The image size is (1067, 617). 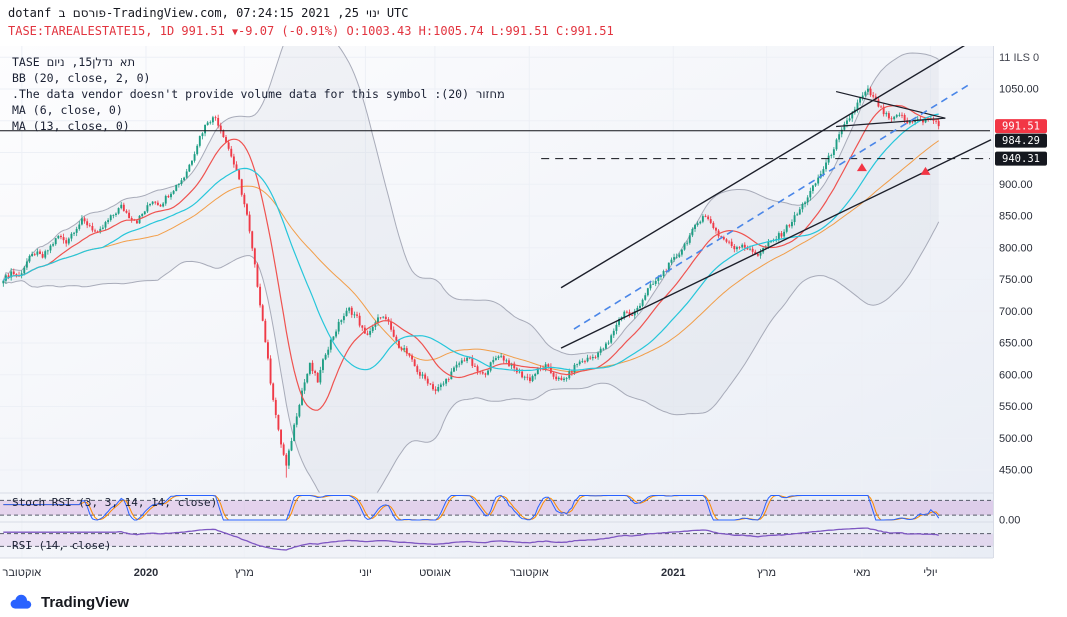 What do you see at coordinates (1016, 248) in the screenshot?
I see `price-tick: 800.00` at bounding box center [1016, 248].